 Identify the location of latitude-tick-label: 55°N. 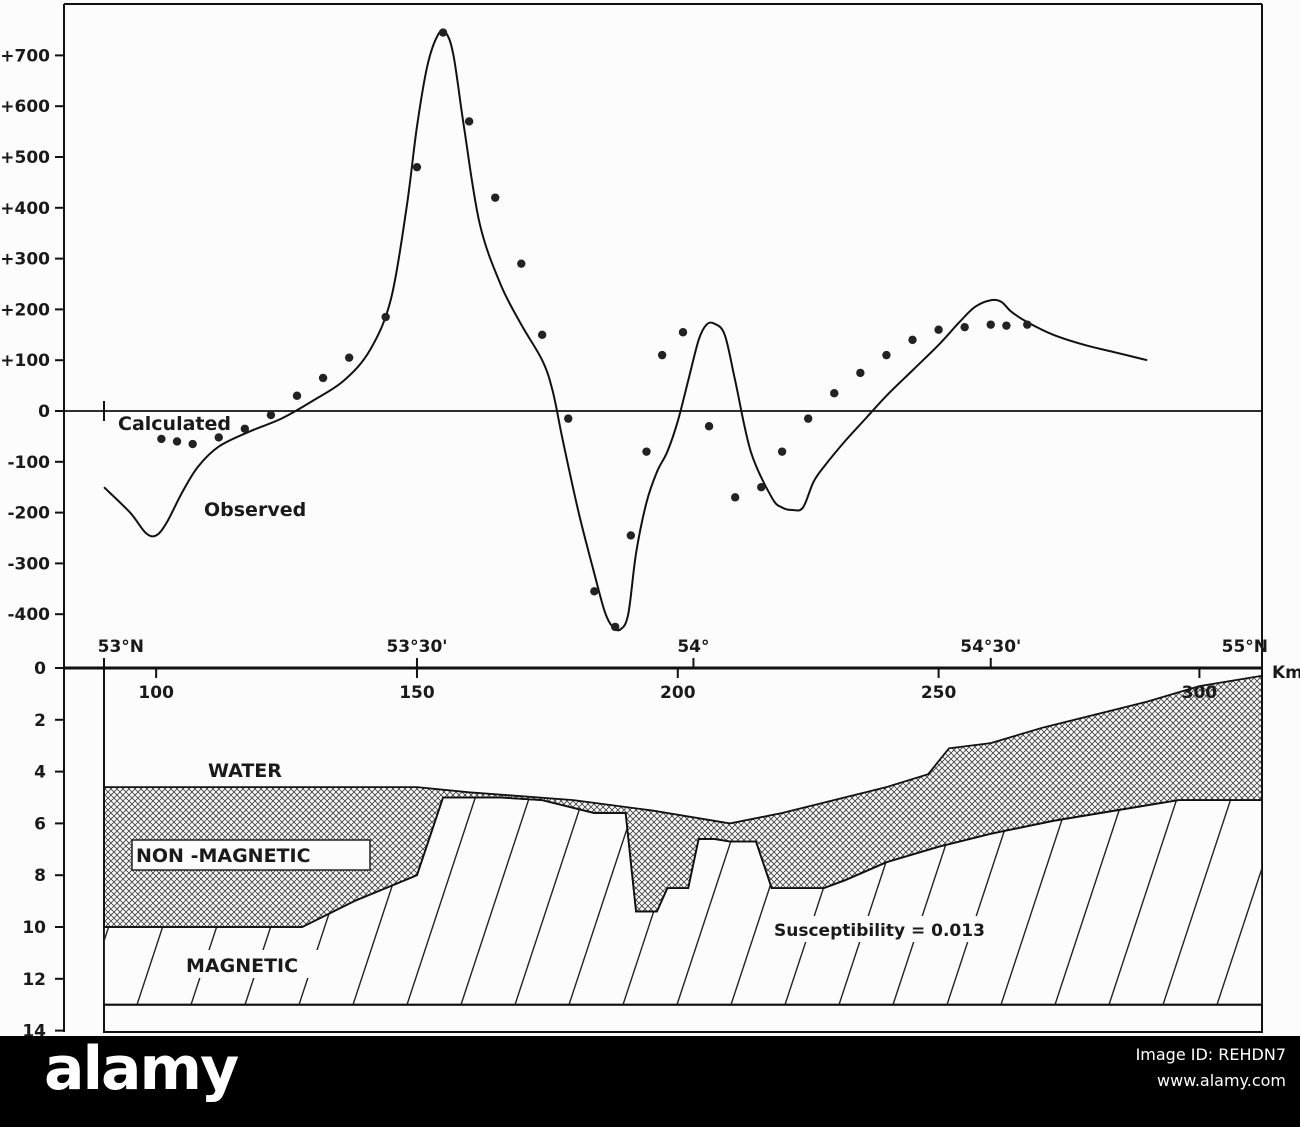
(1245, 647).